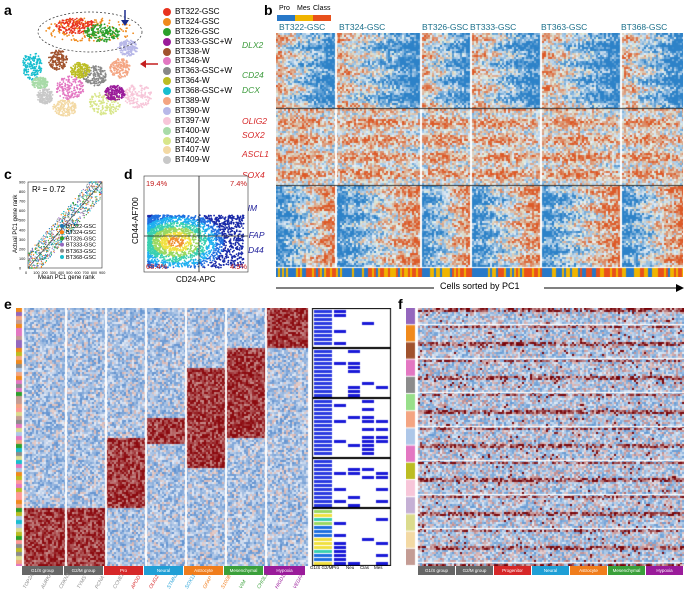  Describe the element at coordinates (204, 71) in the screenshot. I see `legend-label: BT363-GSC+W` at that location.